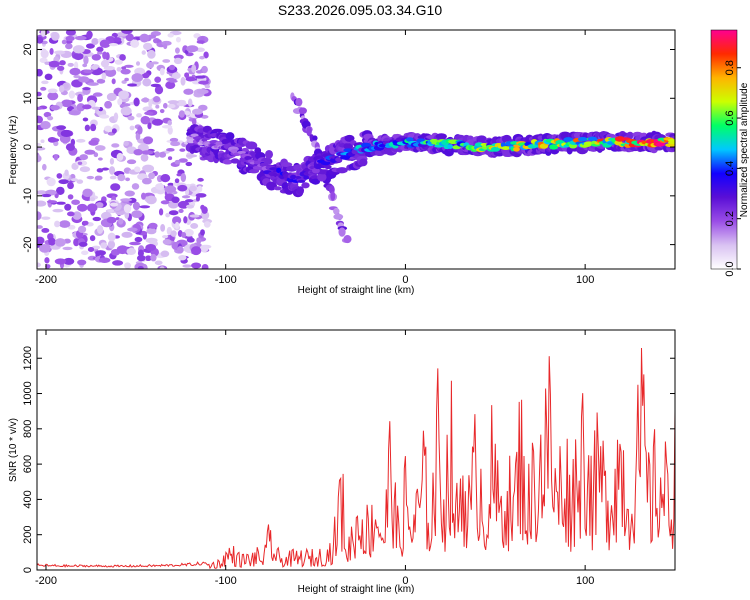 The height and width of the screenshot is (600, 750). I want to click on spectrogram-y-tick-label: -20, so click(28, 245).